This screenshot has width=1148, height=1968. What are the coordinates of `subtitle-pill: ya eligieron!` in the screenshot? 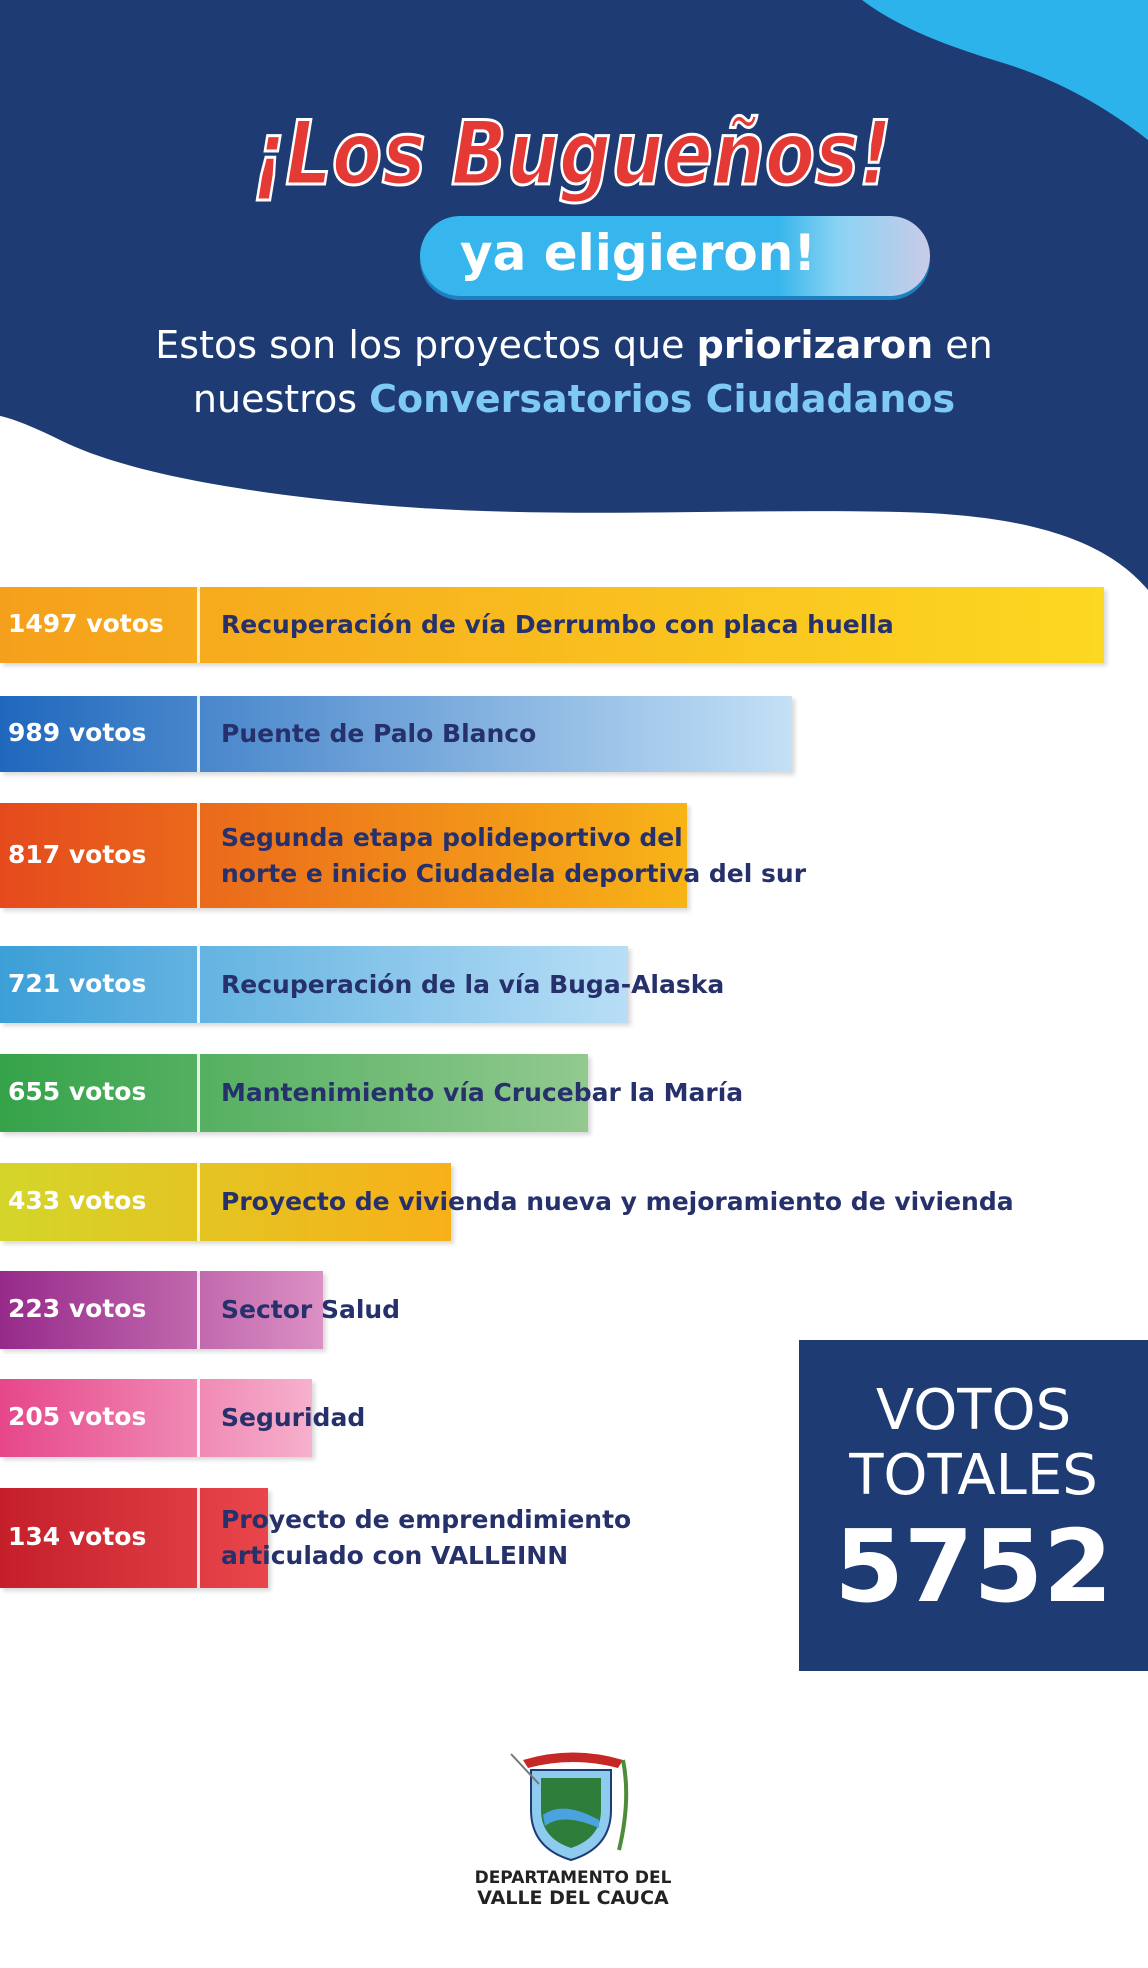 It's located at (675, 256).